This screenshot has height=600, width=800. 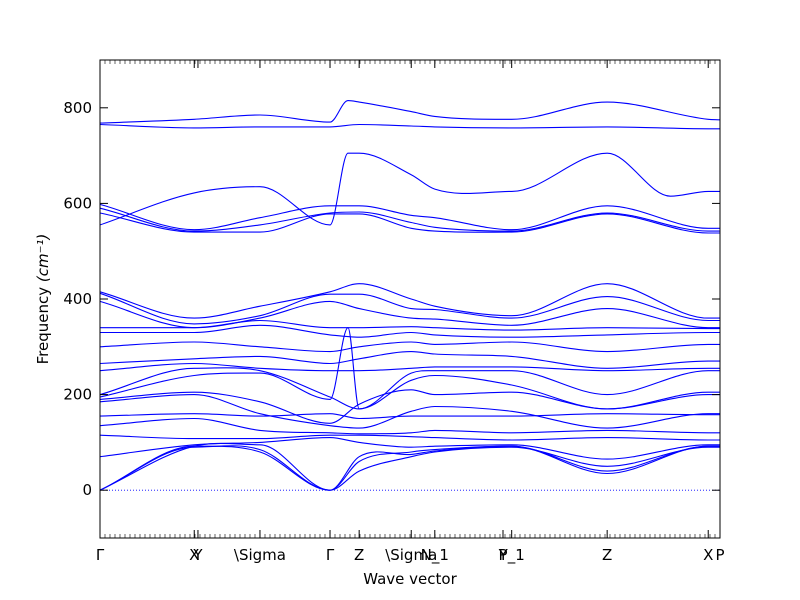 What do you see at coordinates (435, 555) in the screenshot?
I see `x-tick-label: N_1` at bounding box center [435, 555].